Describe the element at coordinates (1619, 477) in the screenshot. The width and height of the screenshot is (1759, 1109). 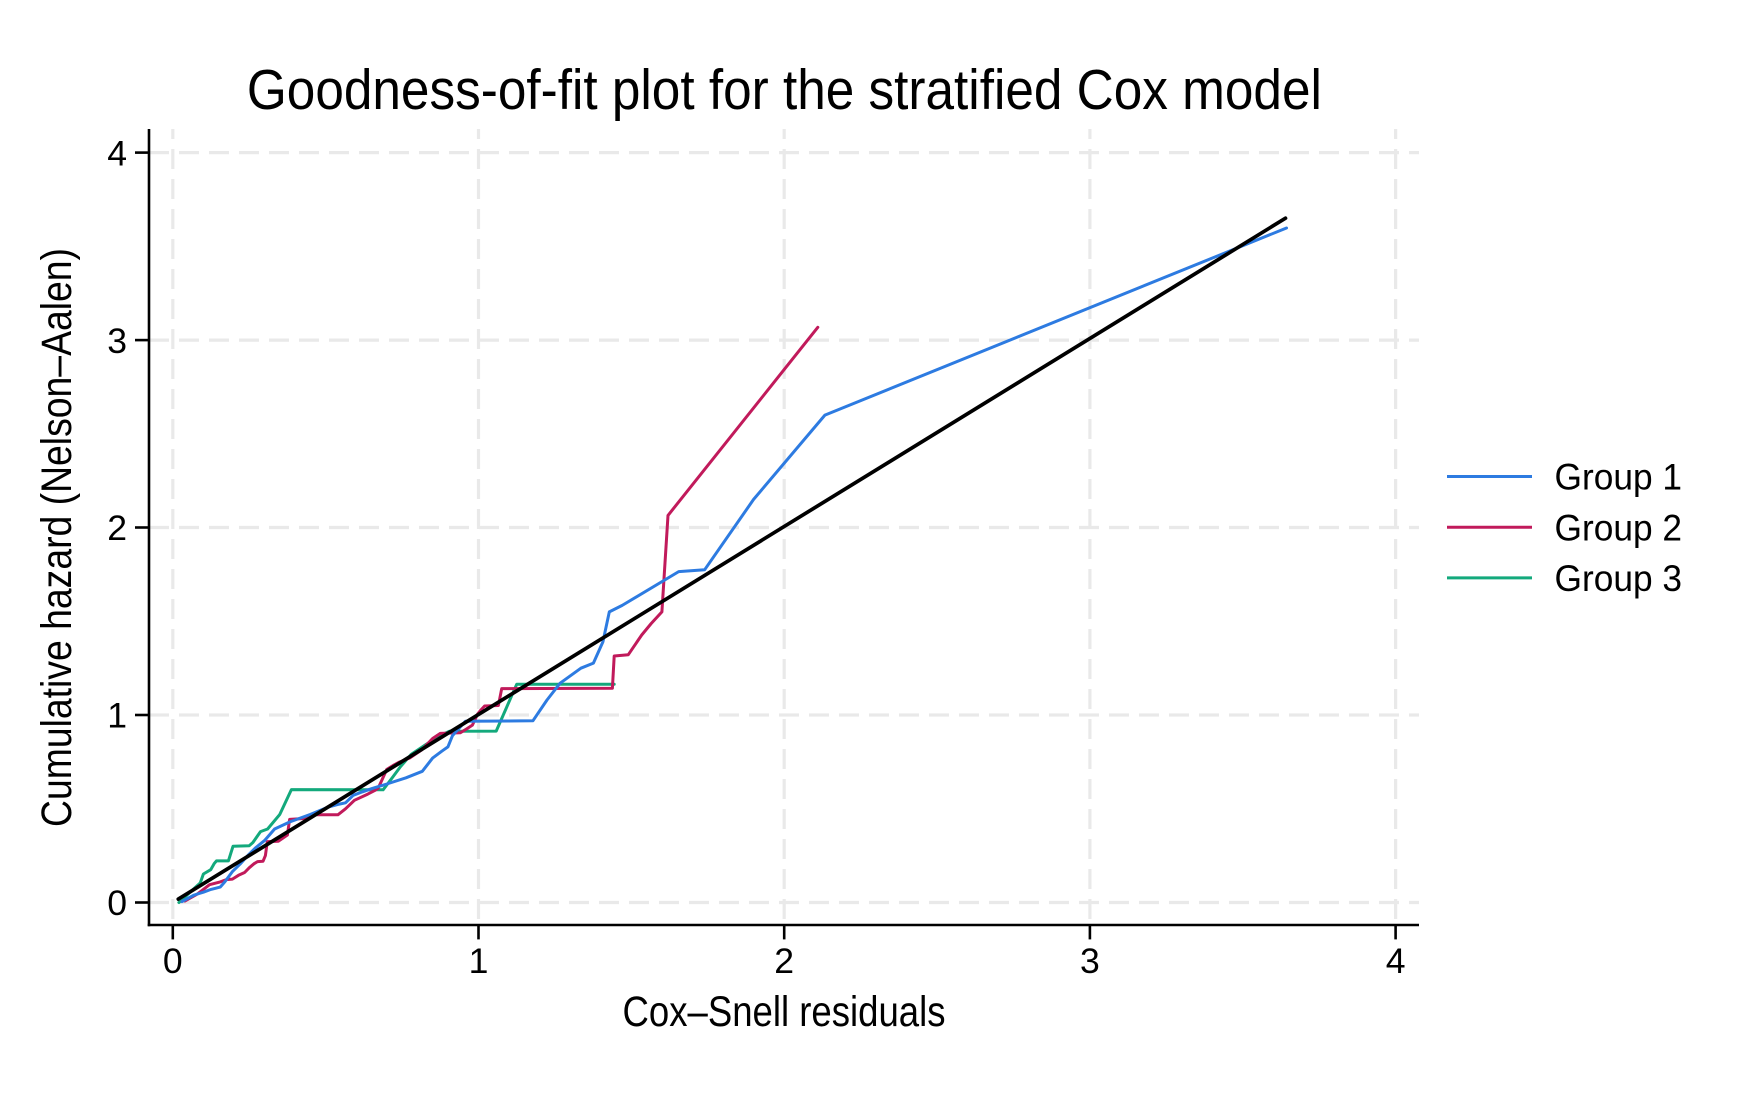
I see `svg-text: Group 1` at that location.